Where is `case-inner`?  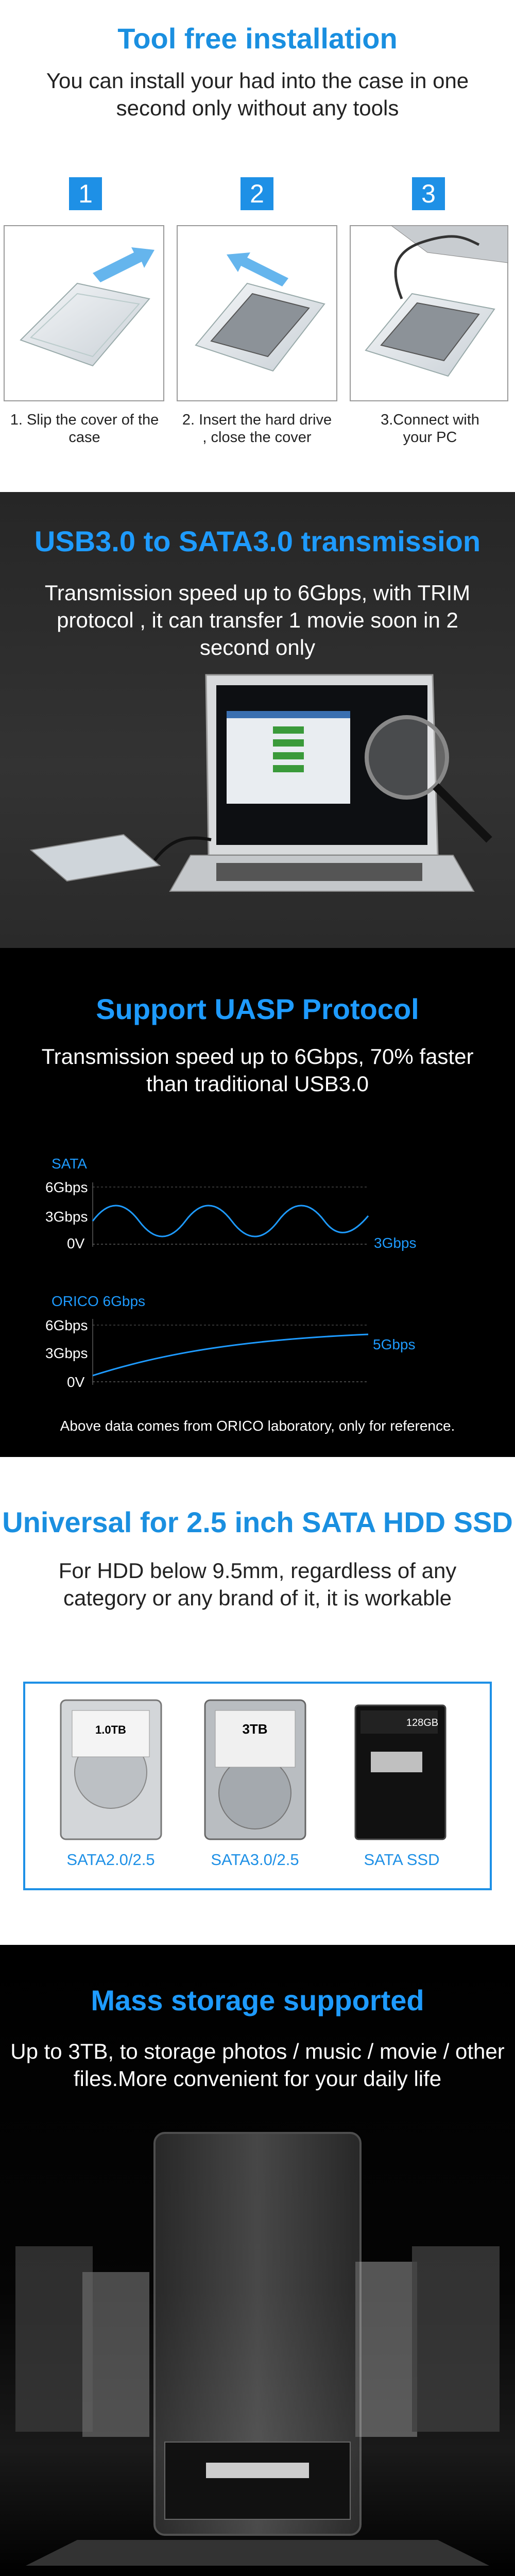
case-inner is located at coordinates (85, 325).